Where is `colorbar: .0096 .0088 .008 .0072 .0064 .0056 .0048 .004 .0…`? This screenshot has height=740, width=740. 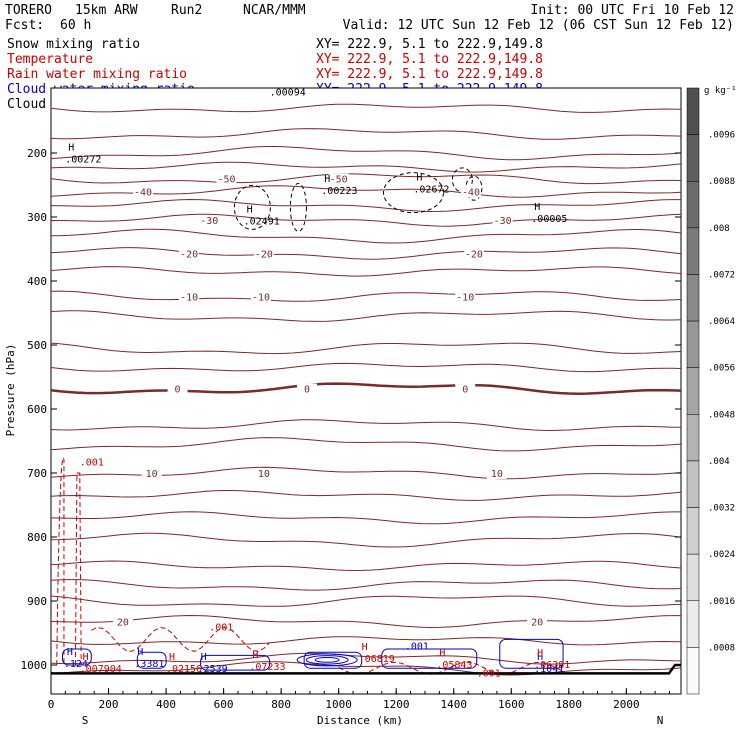 colorbar: .0096 .0088 .008 .0072 .0064 .0056 .0048 .004 .0… is located at coordinates (711, 390).